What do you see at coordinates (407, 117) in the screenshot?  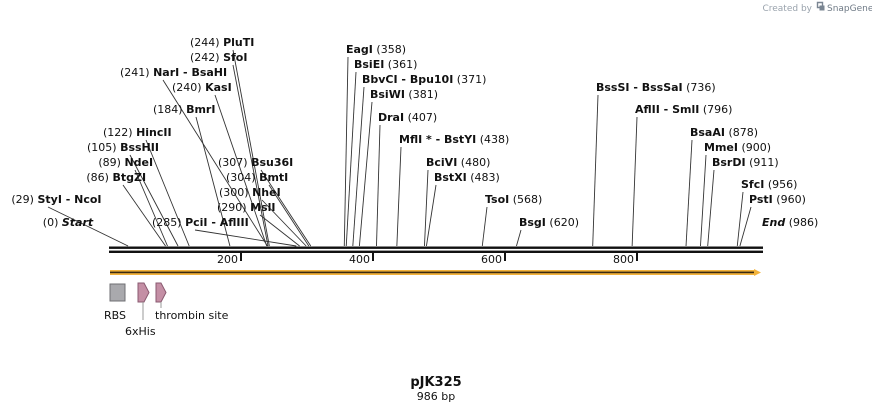 I see `site-label-drai: DraI (407)` at bounding box center [407, 117].